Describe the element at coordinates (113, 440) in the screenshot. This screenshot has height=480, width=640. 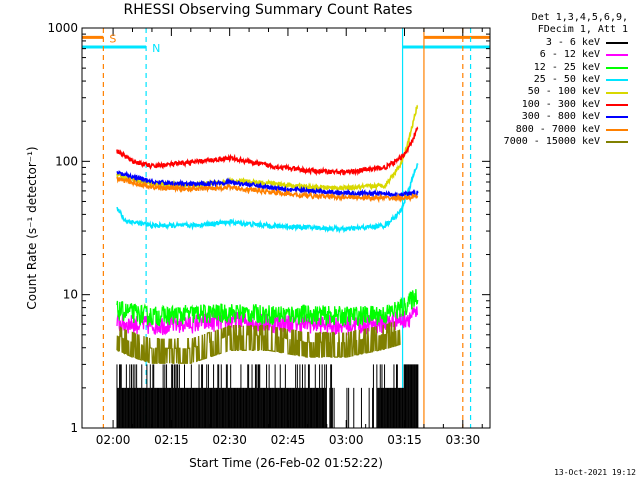
I see `x-tick-label: 02:00` at that location.